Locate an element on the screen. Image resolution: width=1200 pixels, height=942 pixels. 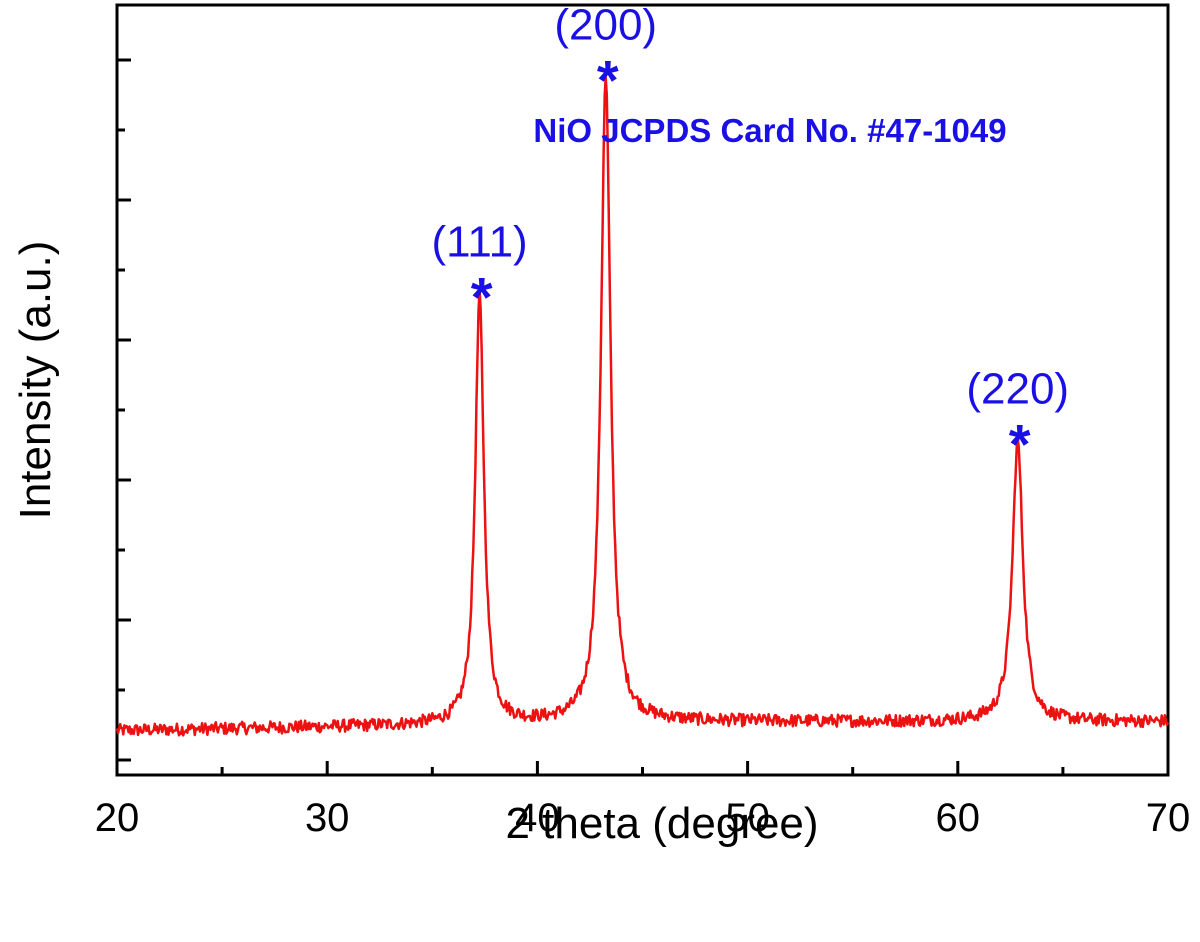
y-axis-title: Intensity (a.u.) is located at coordinates (35, 380).